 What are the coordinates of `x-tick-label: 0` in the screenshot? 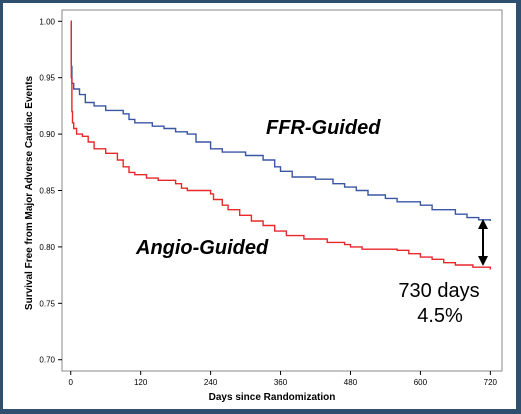 It's located at (71, 382).